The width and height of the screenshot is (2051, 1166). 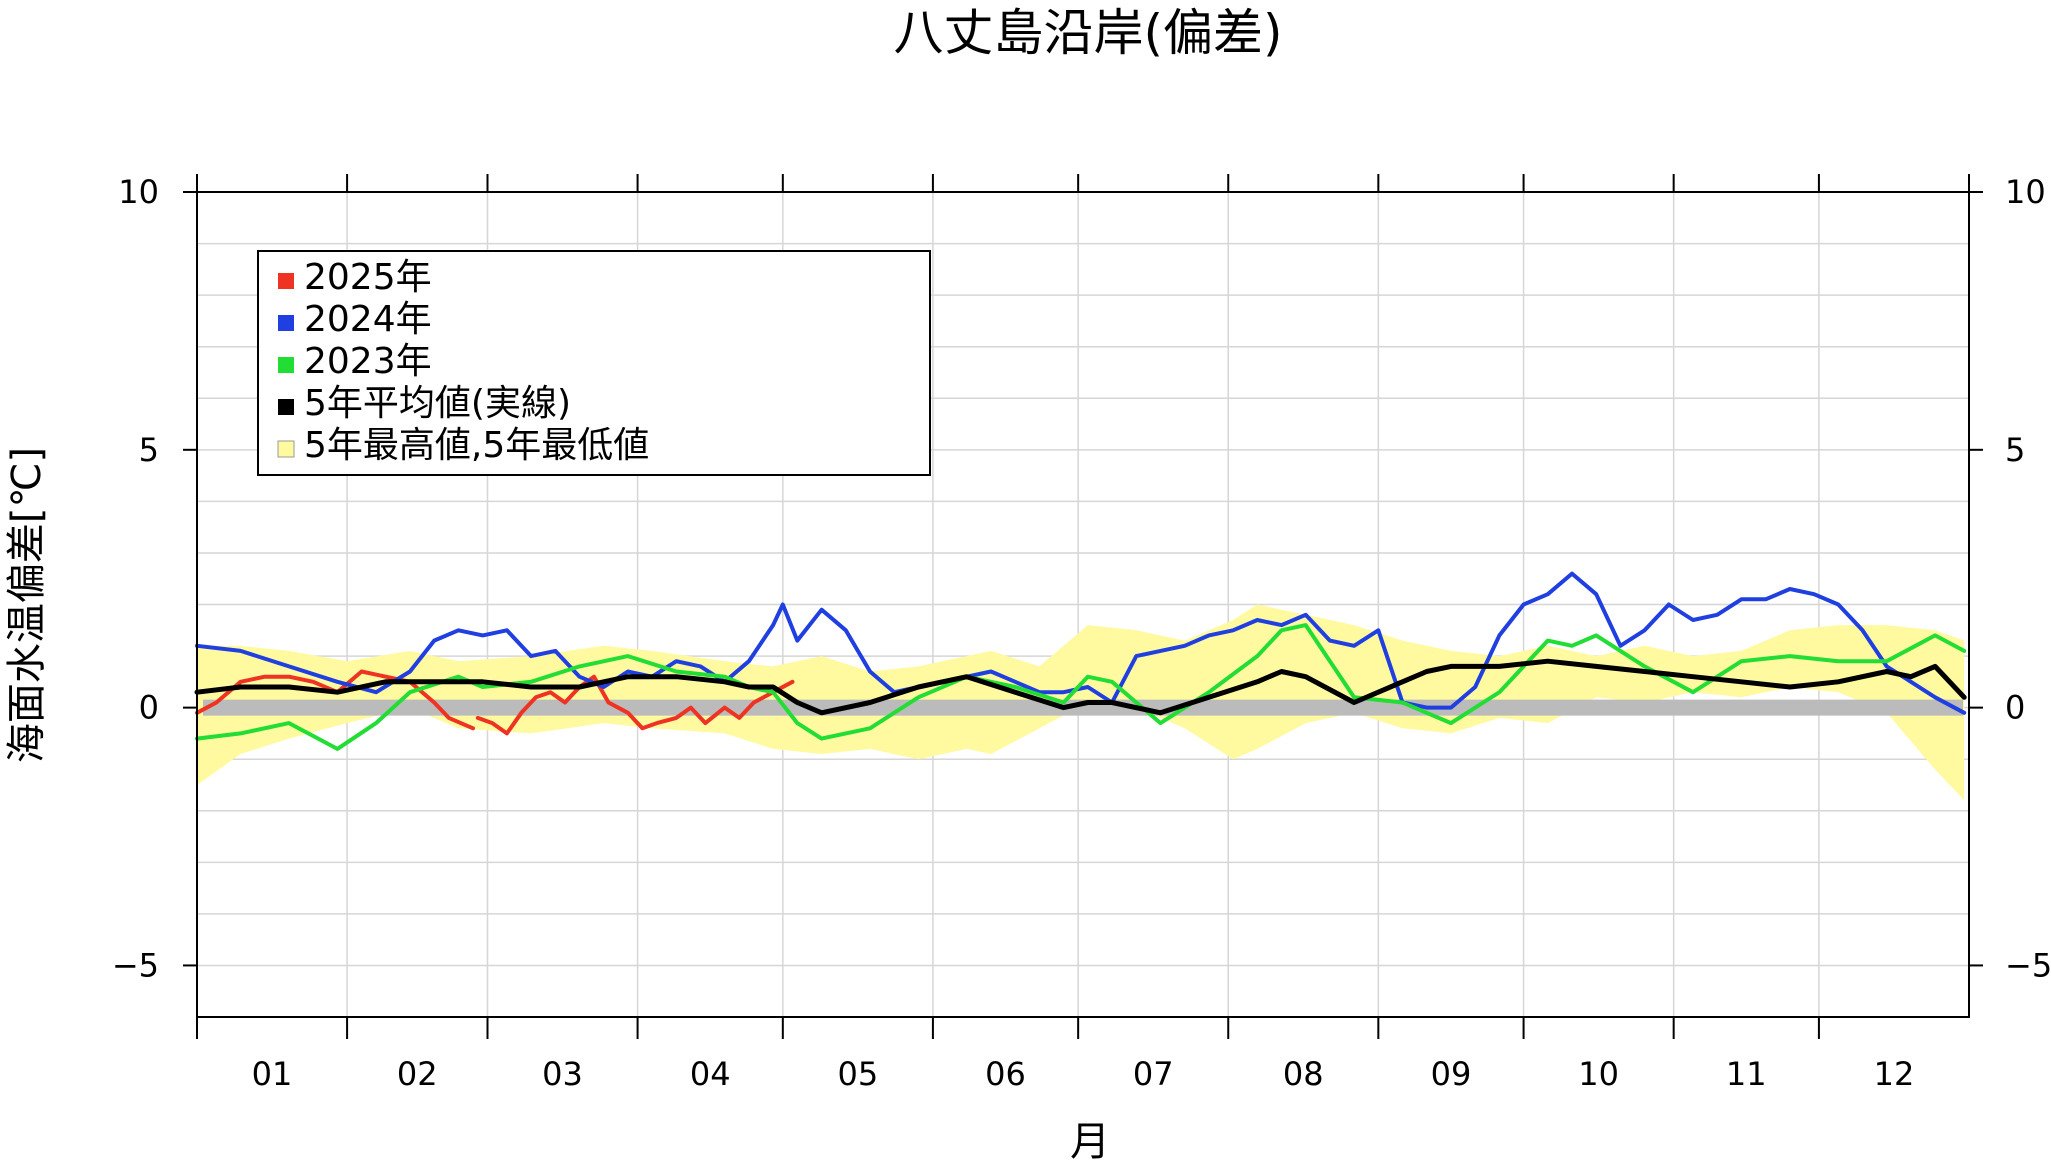 What do you see at coordinates (858, 1074) in the screenshot?
I see `x-tick-label: 05` at bounding box center [858, 1074].